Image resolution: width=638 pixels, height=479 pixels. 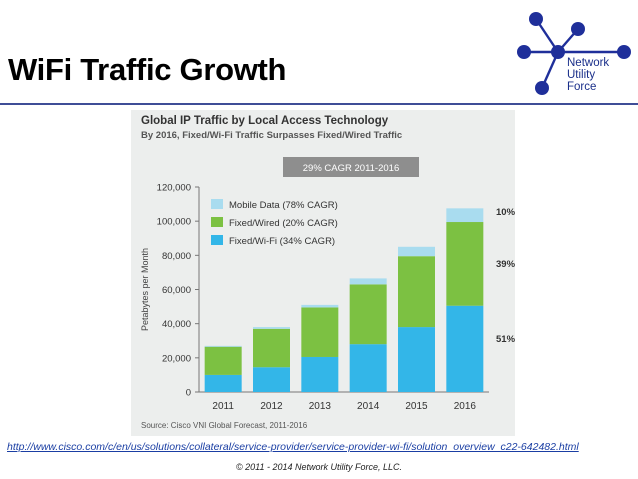 I want to click on x-tick-label: 2014, so click(x=368, y=406).